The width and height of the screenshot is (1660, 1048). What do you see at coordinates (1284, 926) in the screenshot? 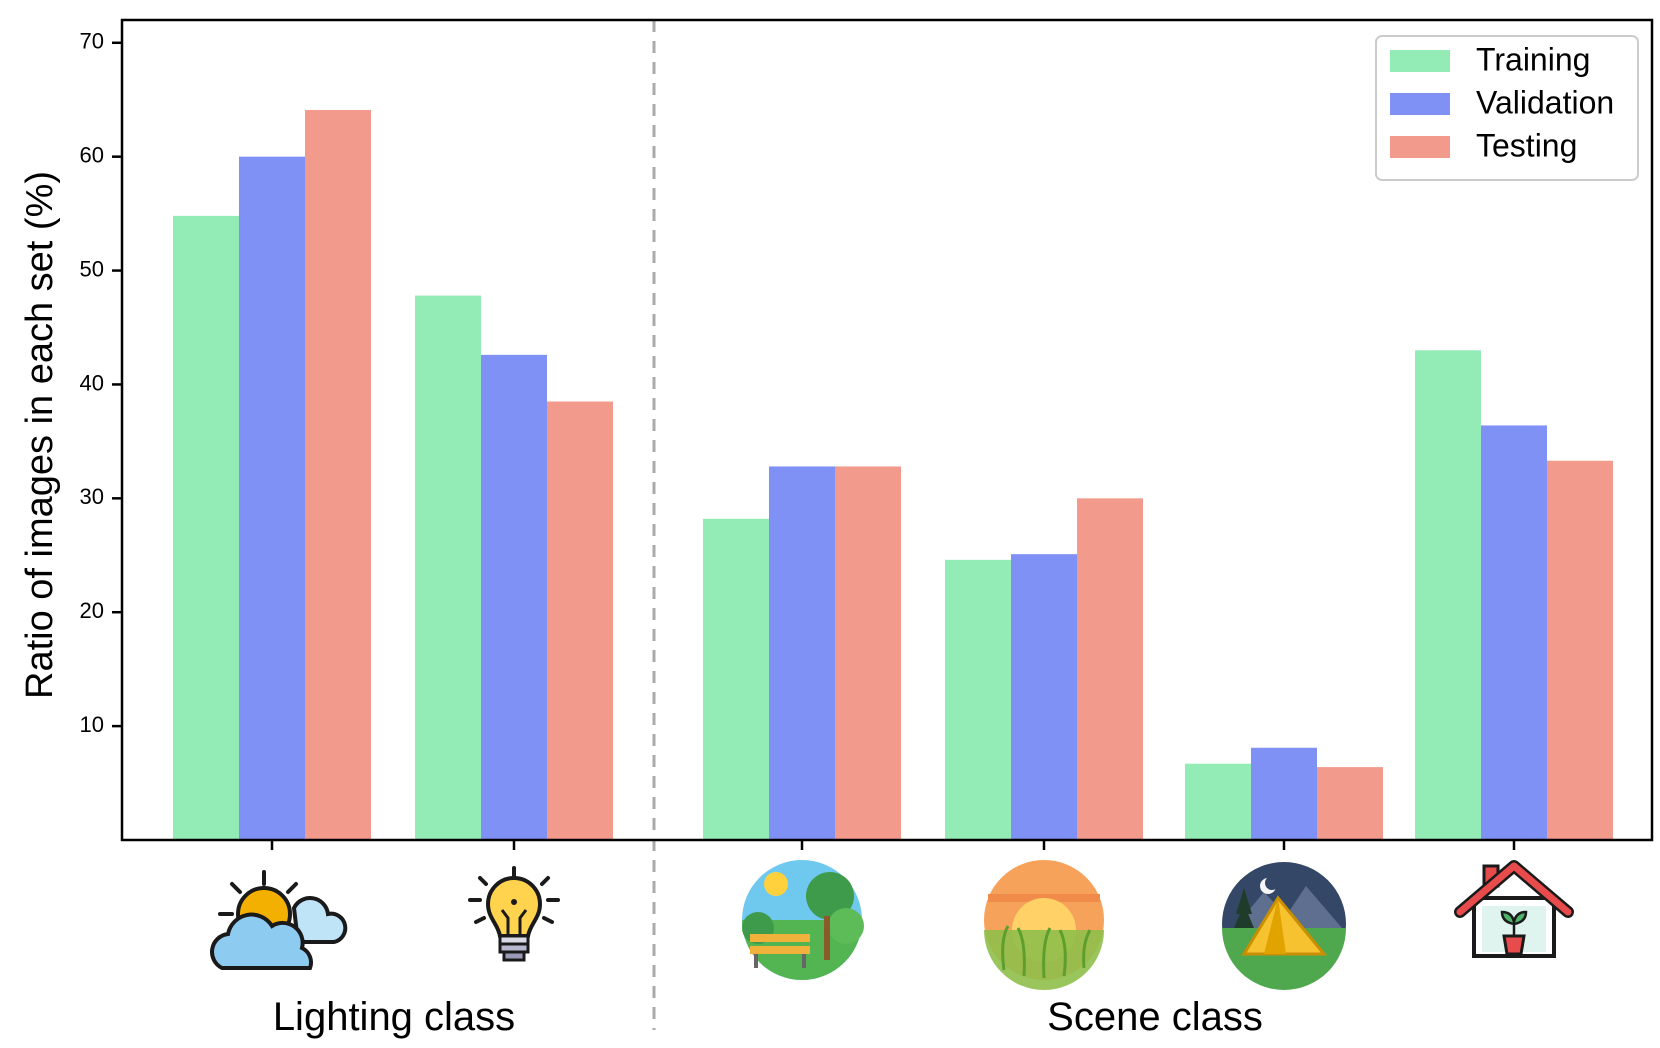
I see `night-camp-icon` at bounding box center [1284, 926].